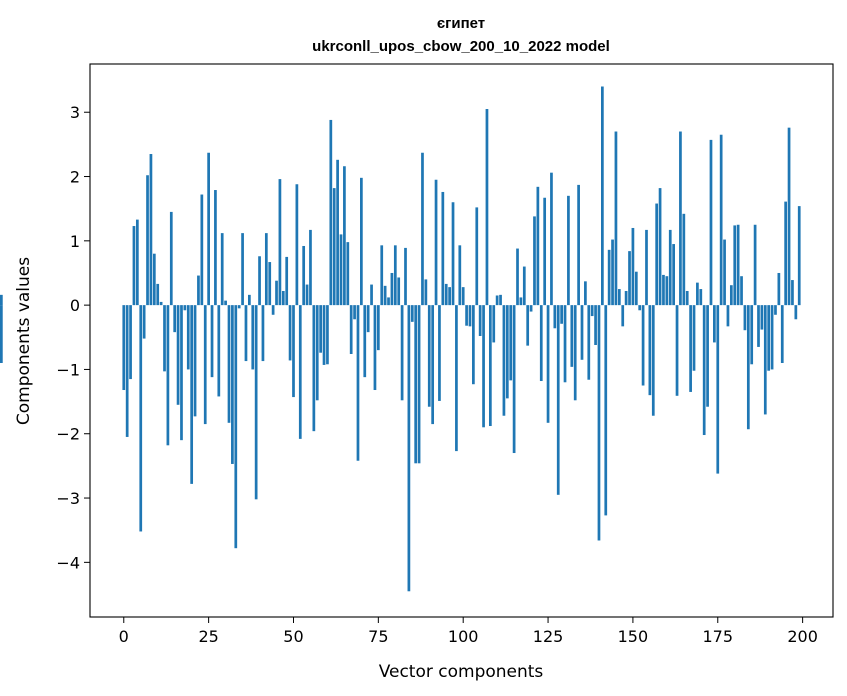 Image resolution: width=847 pixels, height=696 pixels. Describe the element at coordinates (463, 636) in the screenshot. I see `x-tick-label: 100` at that location.